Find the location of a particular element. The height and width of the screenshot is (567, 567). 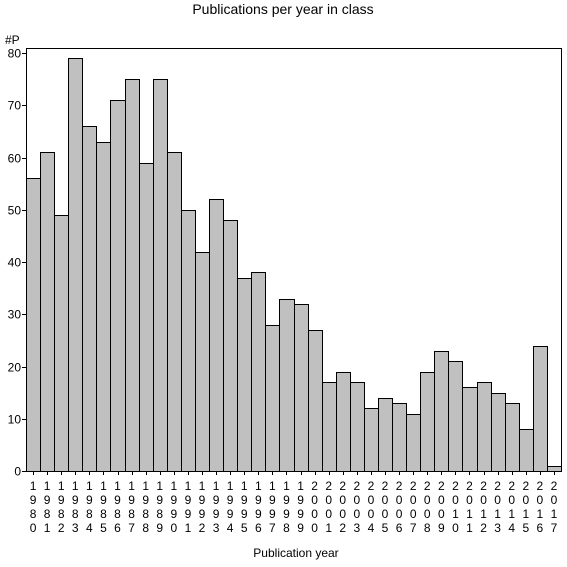

bar-1984 is located at coordinates (89, 299).